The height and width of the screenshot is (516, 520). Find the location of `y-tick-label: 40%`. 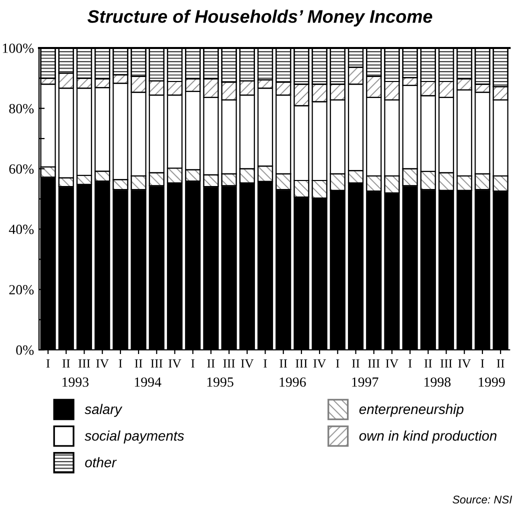

y-tick-label: 40% is located at coordinates (21, 229).